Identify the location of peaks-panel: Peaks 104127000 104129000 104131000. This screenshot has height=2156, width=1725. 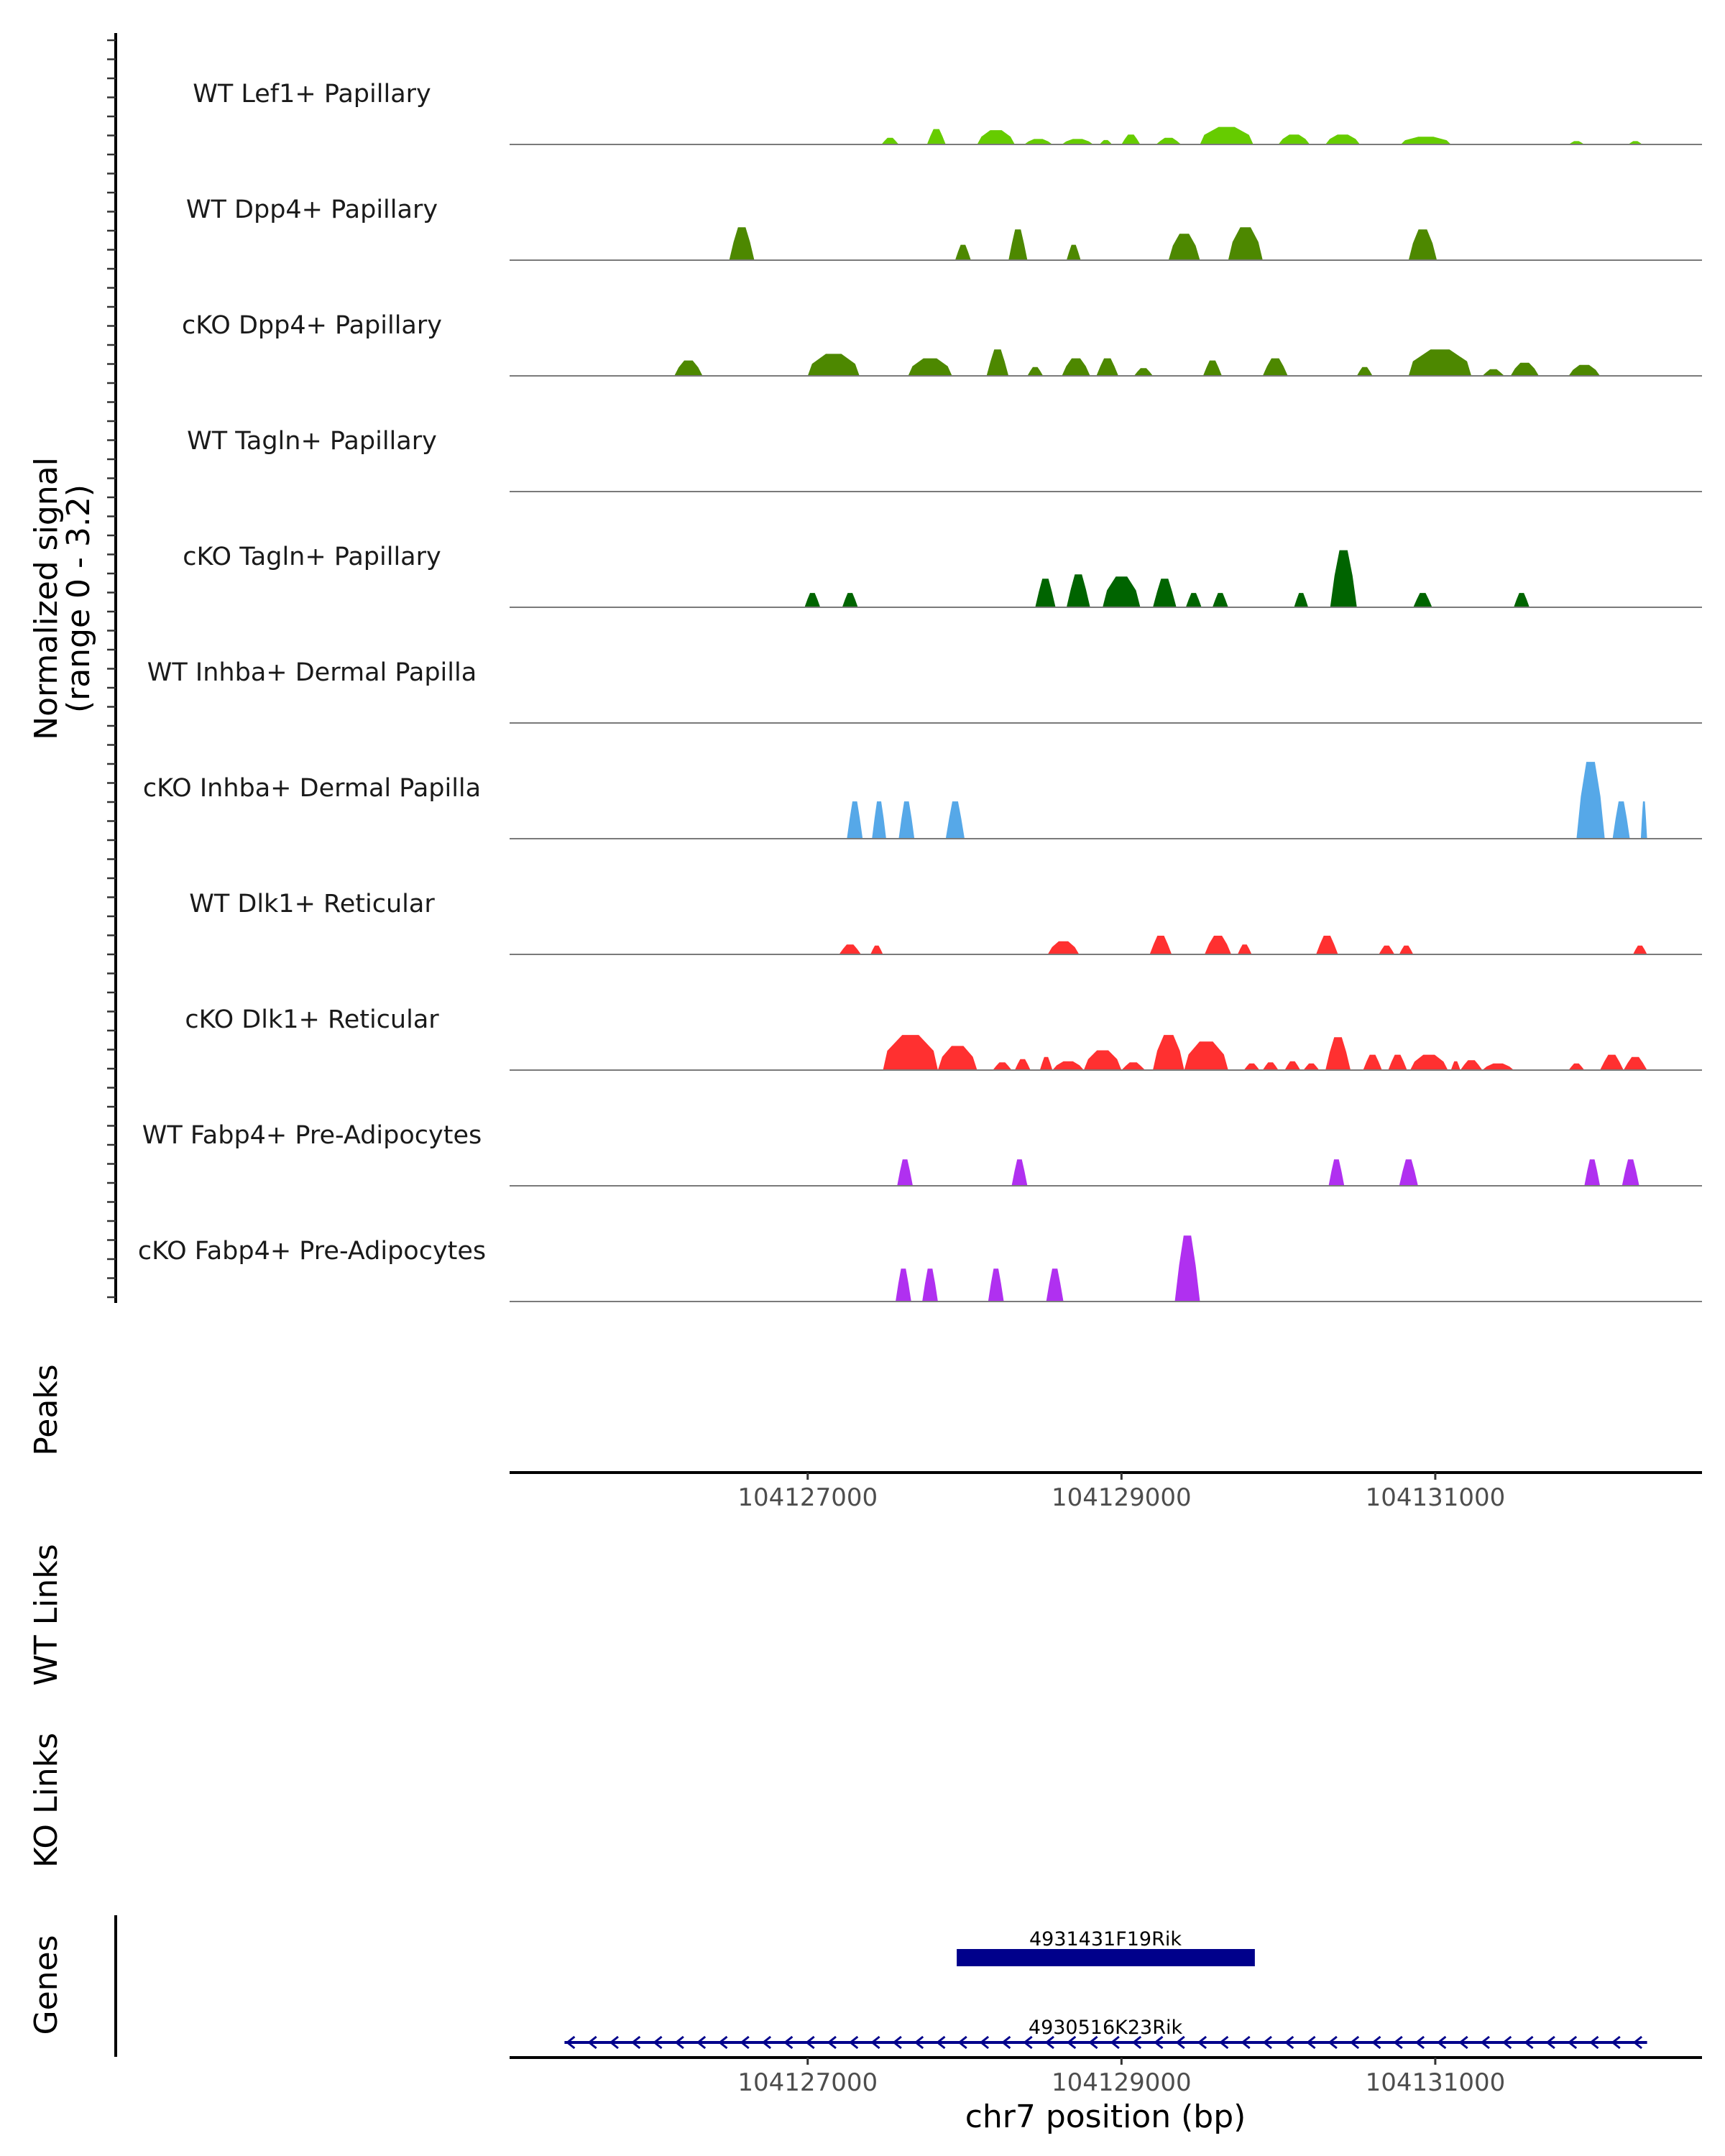
(865, 1438).